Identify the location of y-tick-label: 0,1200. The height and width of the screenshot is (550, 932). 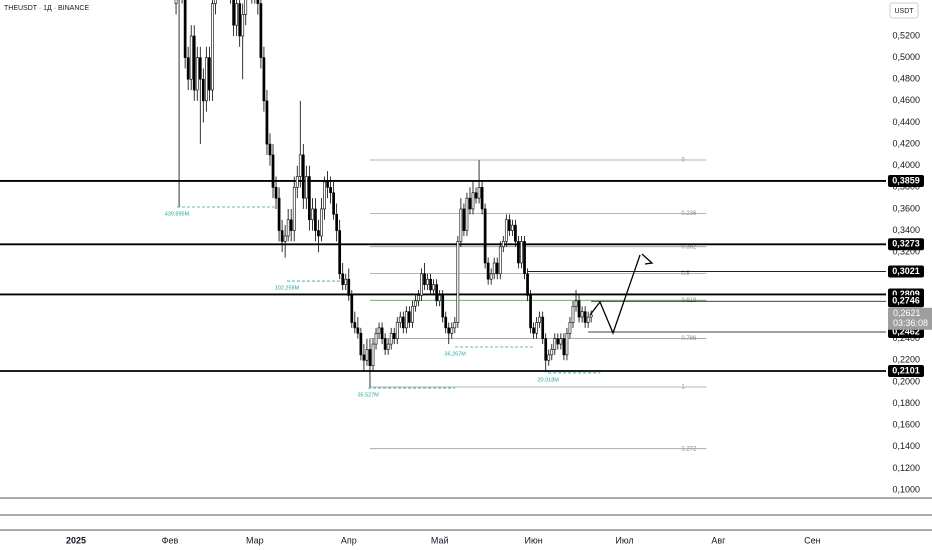
(906, 468).